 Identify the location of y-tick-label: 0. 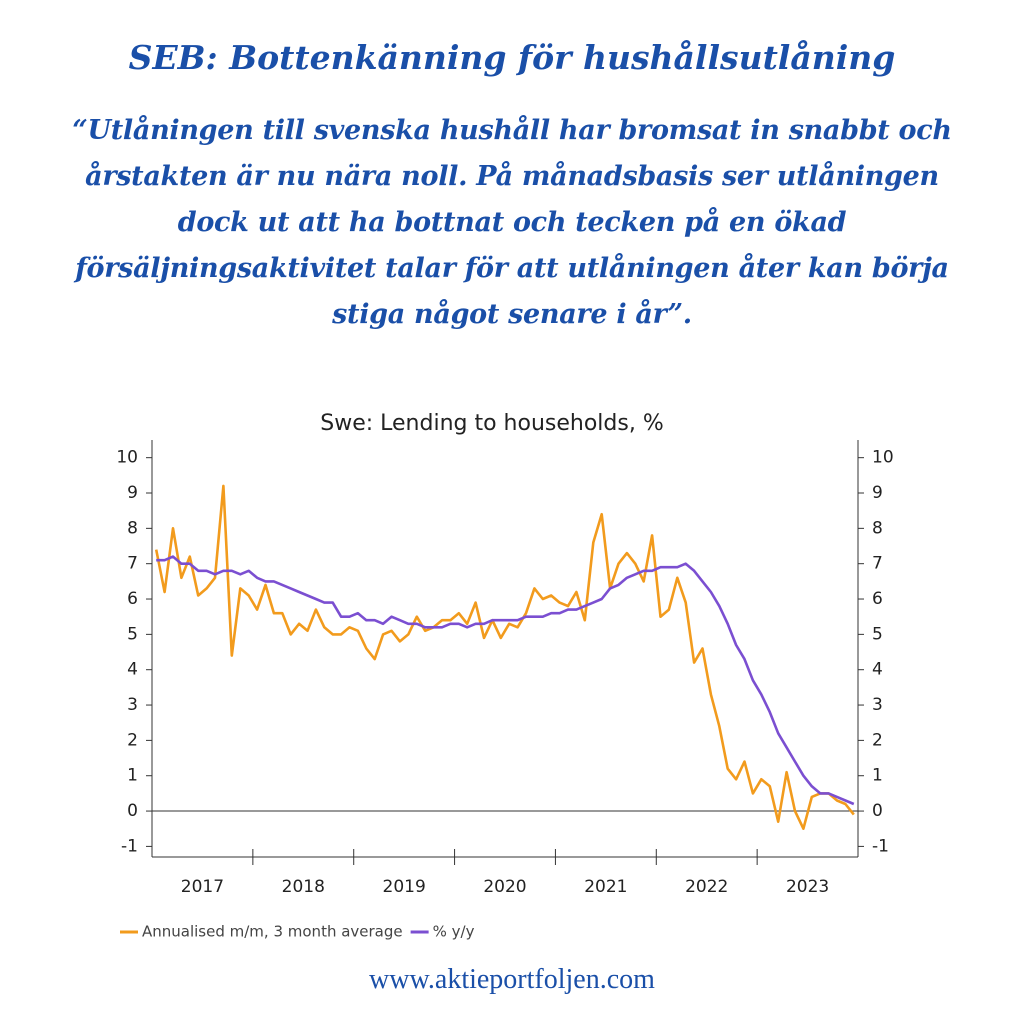
(132, 811).